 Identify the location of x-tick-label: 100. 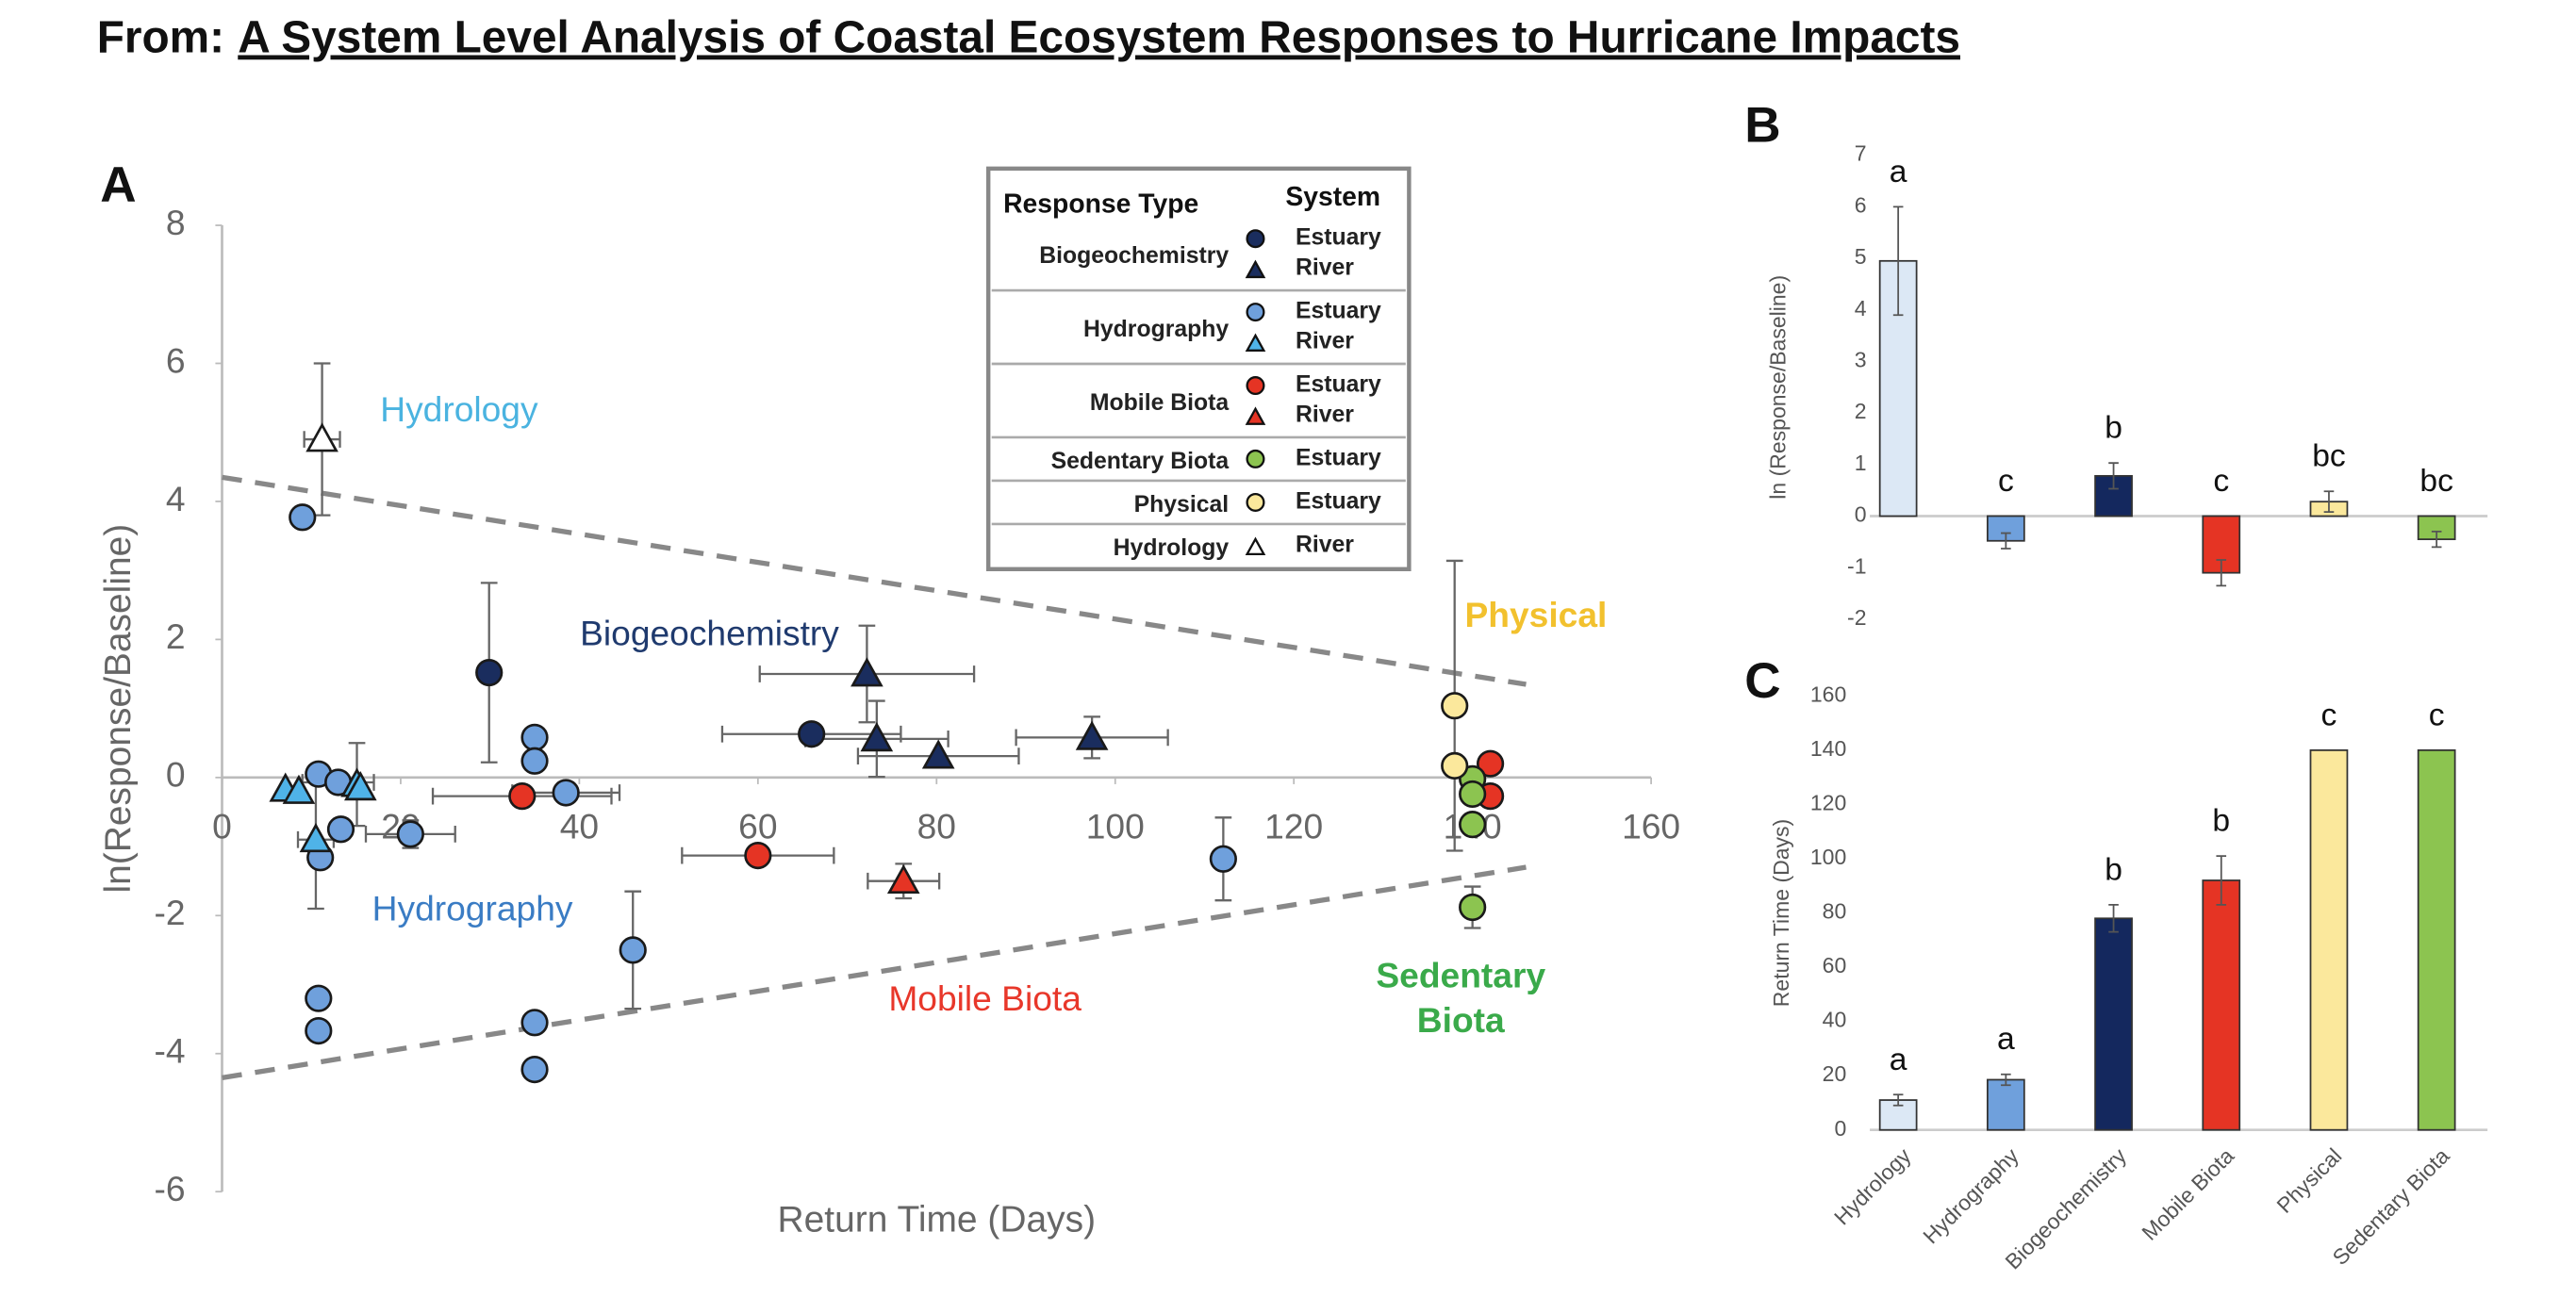
(1115, 826).